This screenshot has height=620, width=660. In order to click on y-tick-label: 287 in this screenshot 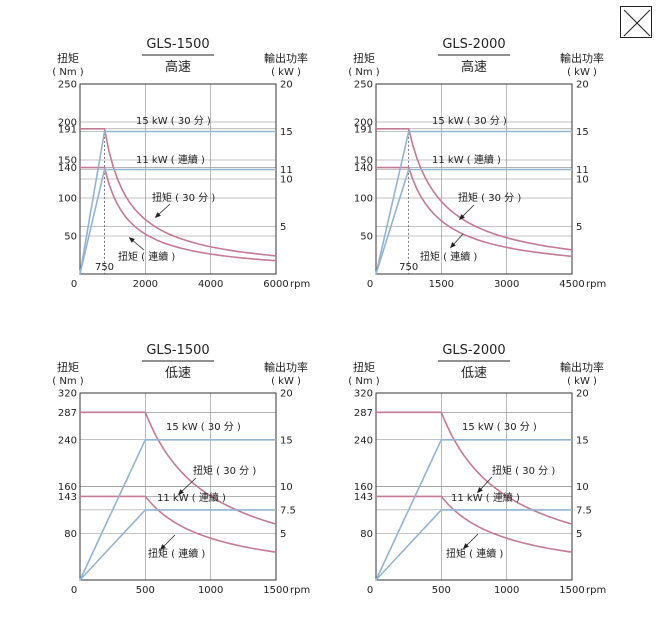, I will do `click(67, 413)`.